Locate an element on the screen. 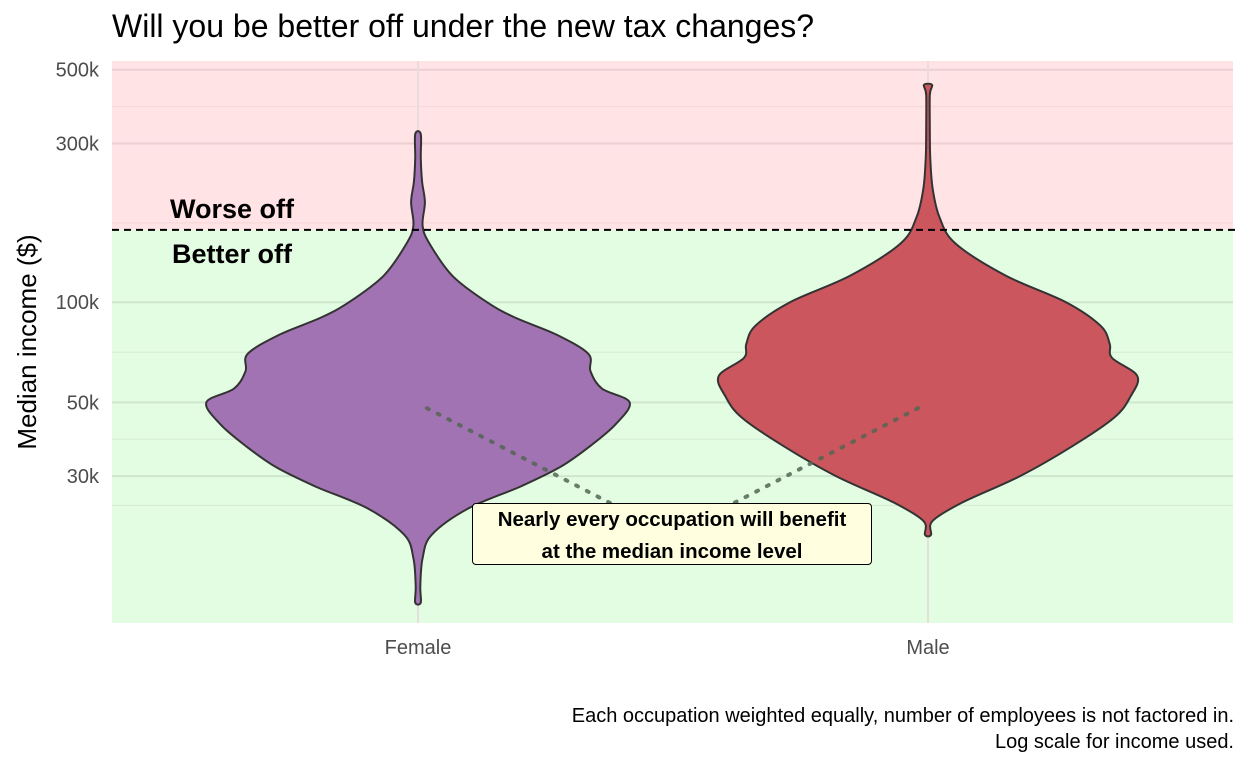  y-tick-label: 30k is located at coordinates (83, 477).